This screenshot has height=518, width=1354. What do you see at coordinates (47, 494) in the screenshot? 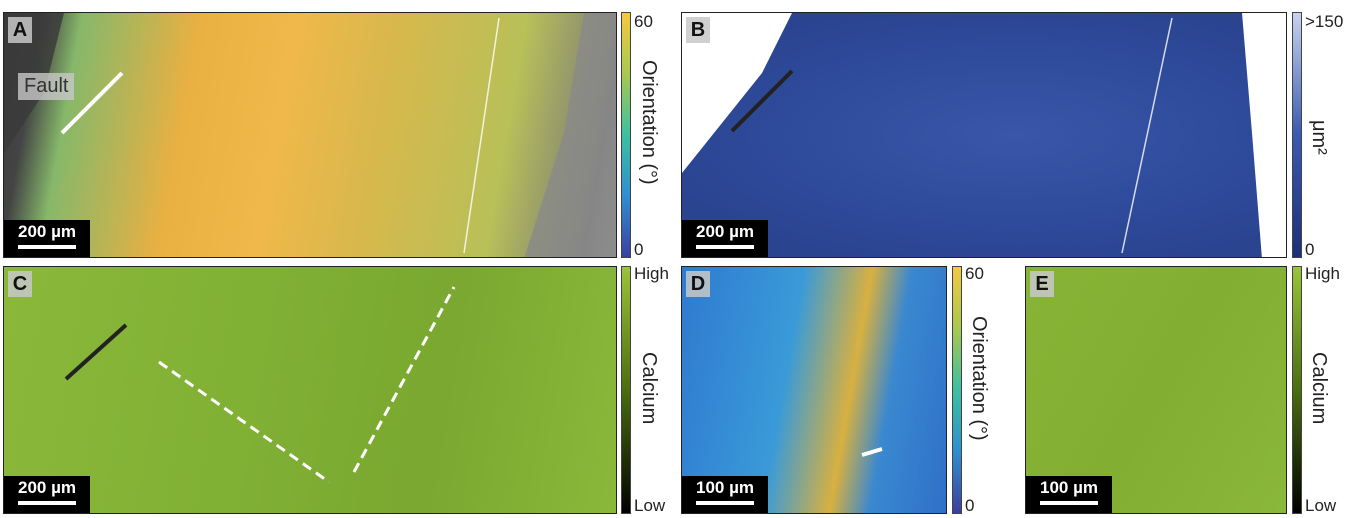
I see `scale-bar-c: 200 µm` at bounding box center [47, 494].